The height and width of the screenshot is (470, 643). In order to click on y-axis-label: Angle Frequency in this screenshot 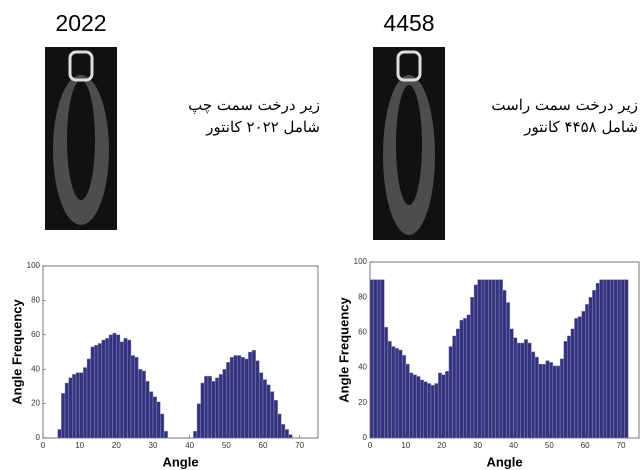, I will do `click(343, 349)`.